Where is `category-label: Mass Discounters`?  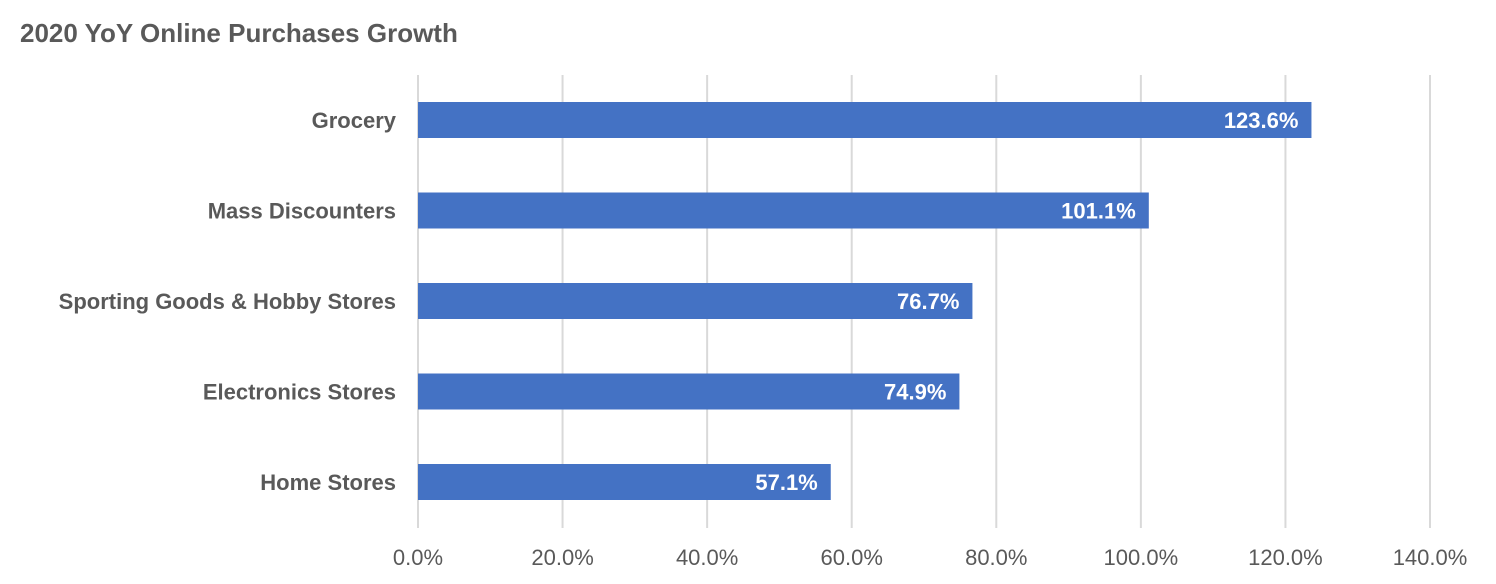
category-label: Mass Discounters is located at coordinates (302, 211).